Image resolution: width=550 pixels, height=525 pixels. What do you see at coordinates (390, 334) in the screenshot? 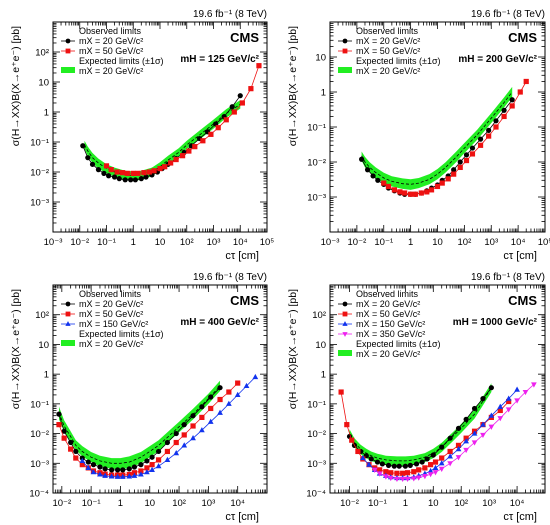
I see `legend-entry: mX = 350 GeV/c²` at bounding box center [390, 334].